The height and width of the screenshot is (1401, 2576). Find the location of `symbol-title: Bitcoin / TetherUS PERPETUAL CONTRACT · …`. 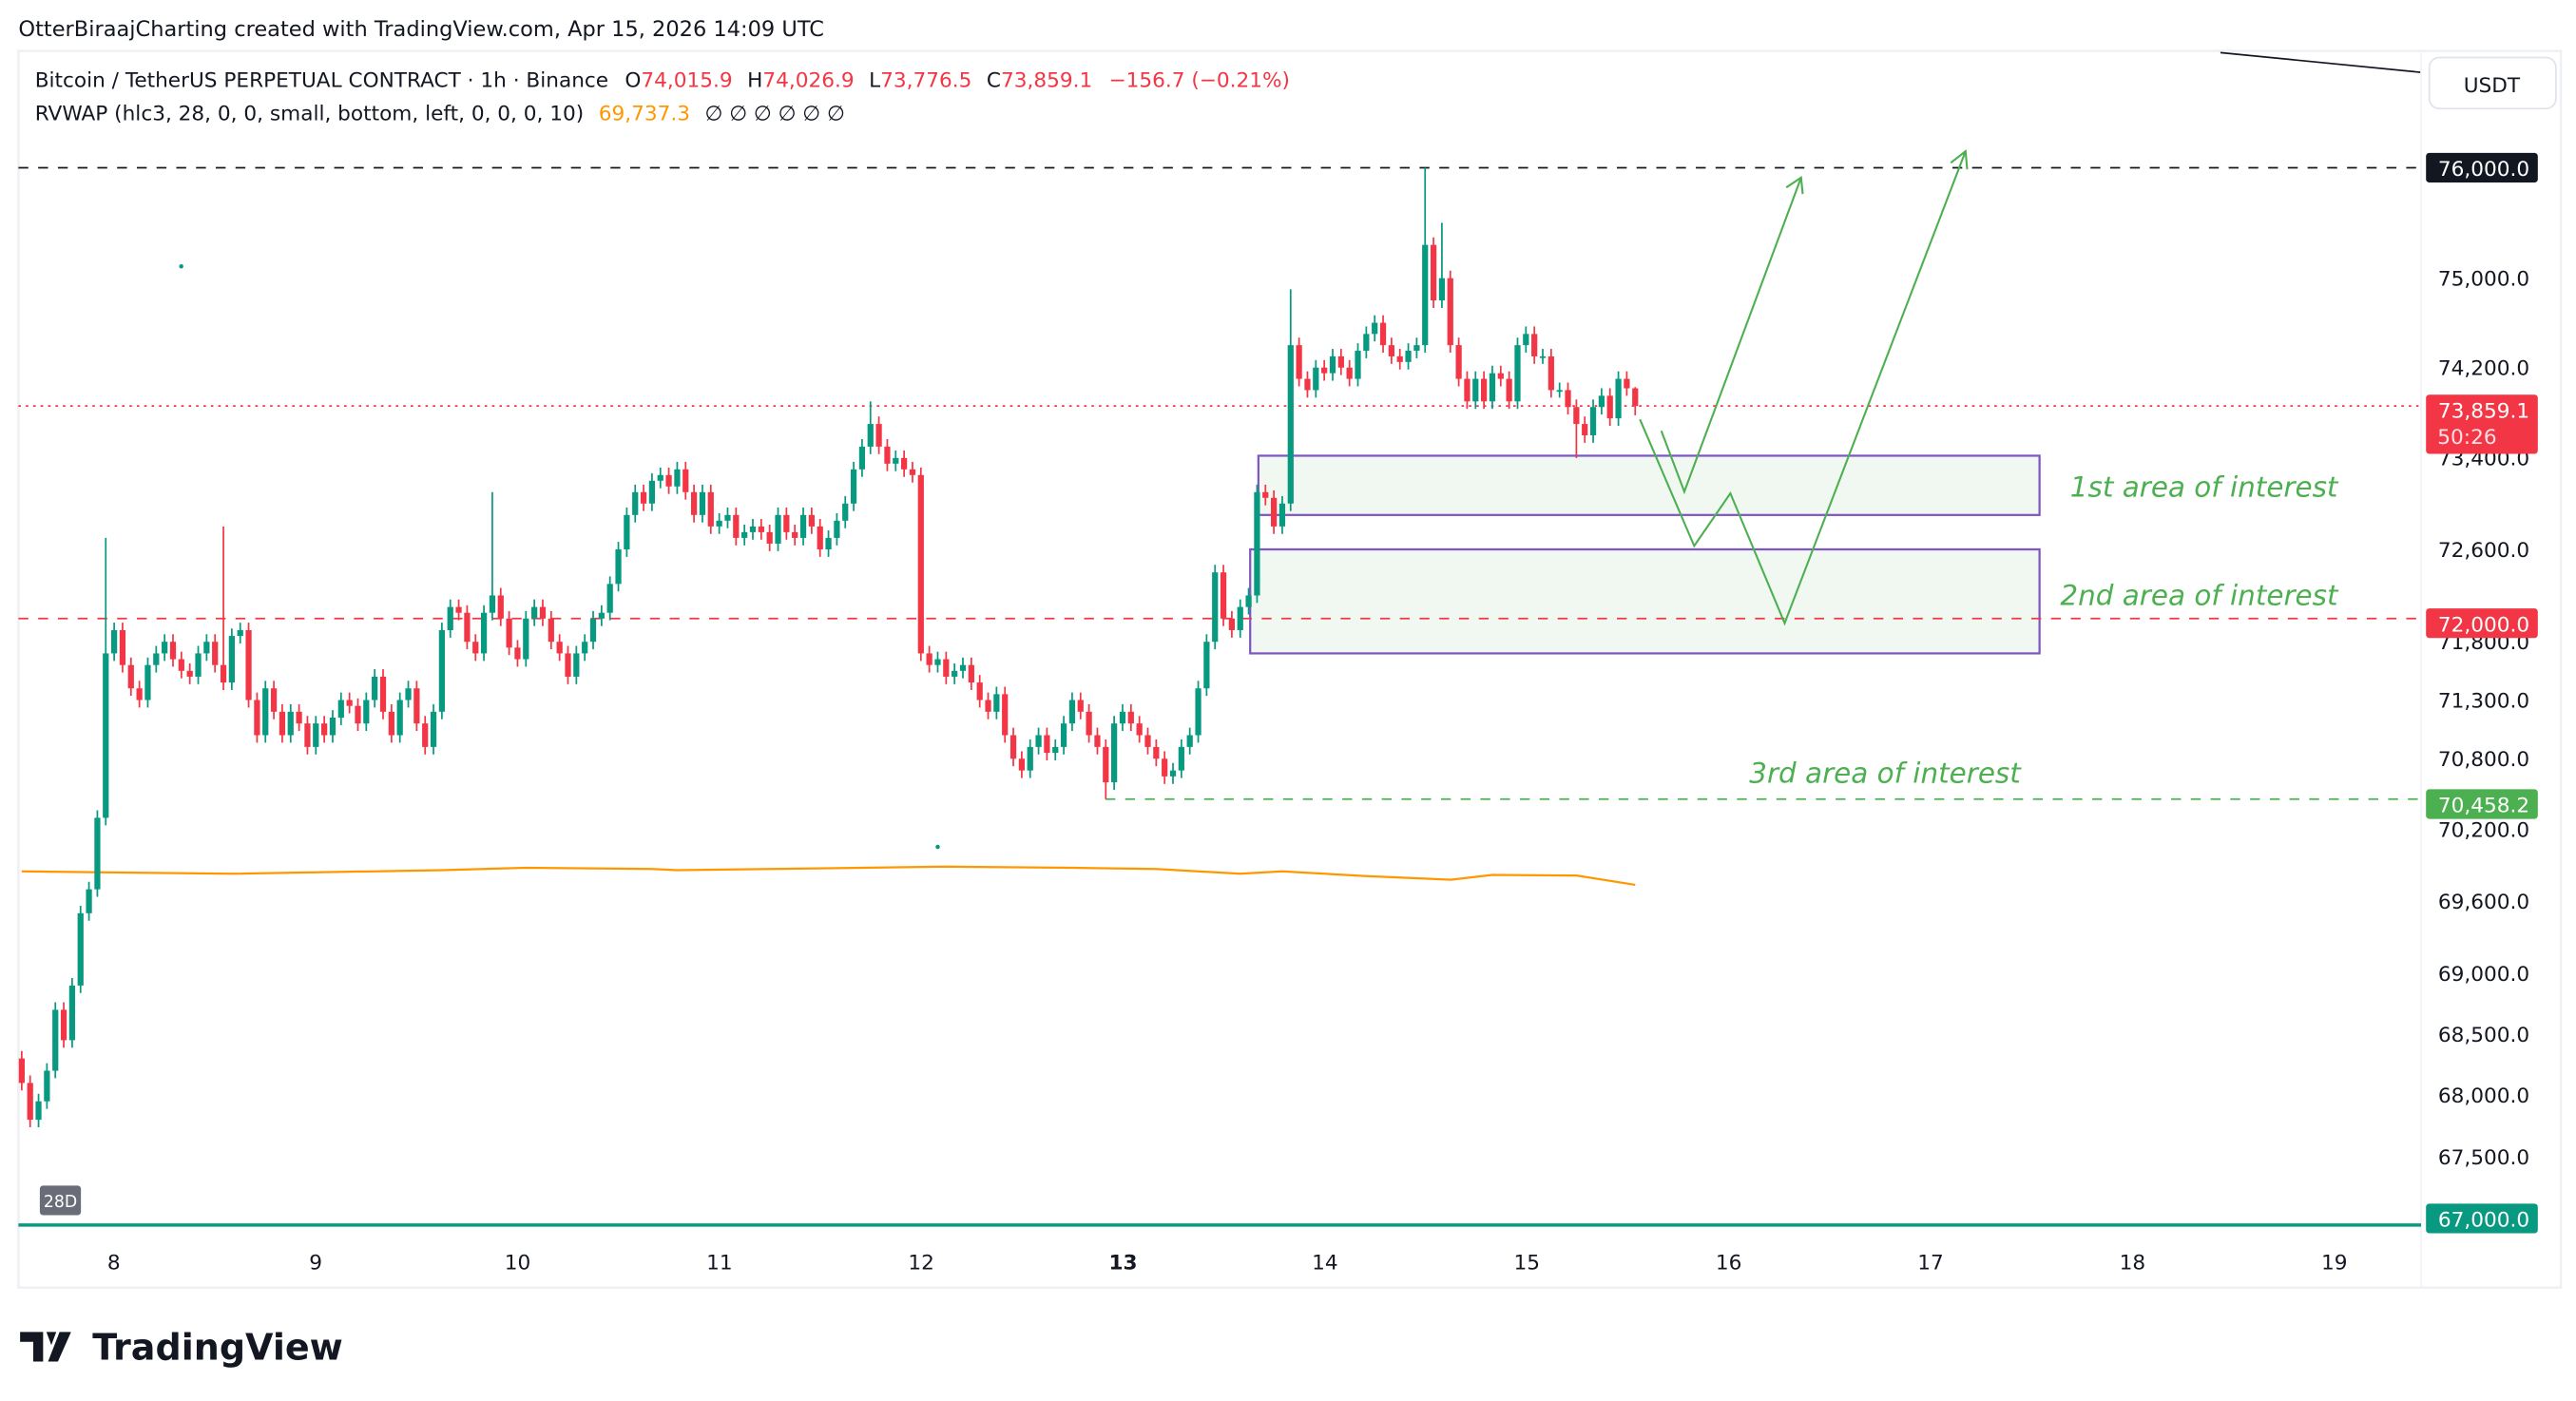

symbol-title: Bitcoin / TetherUS PERPETUAL CONTRACT · … is located at coordinates (321, 81).